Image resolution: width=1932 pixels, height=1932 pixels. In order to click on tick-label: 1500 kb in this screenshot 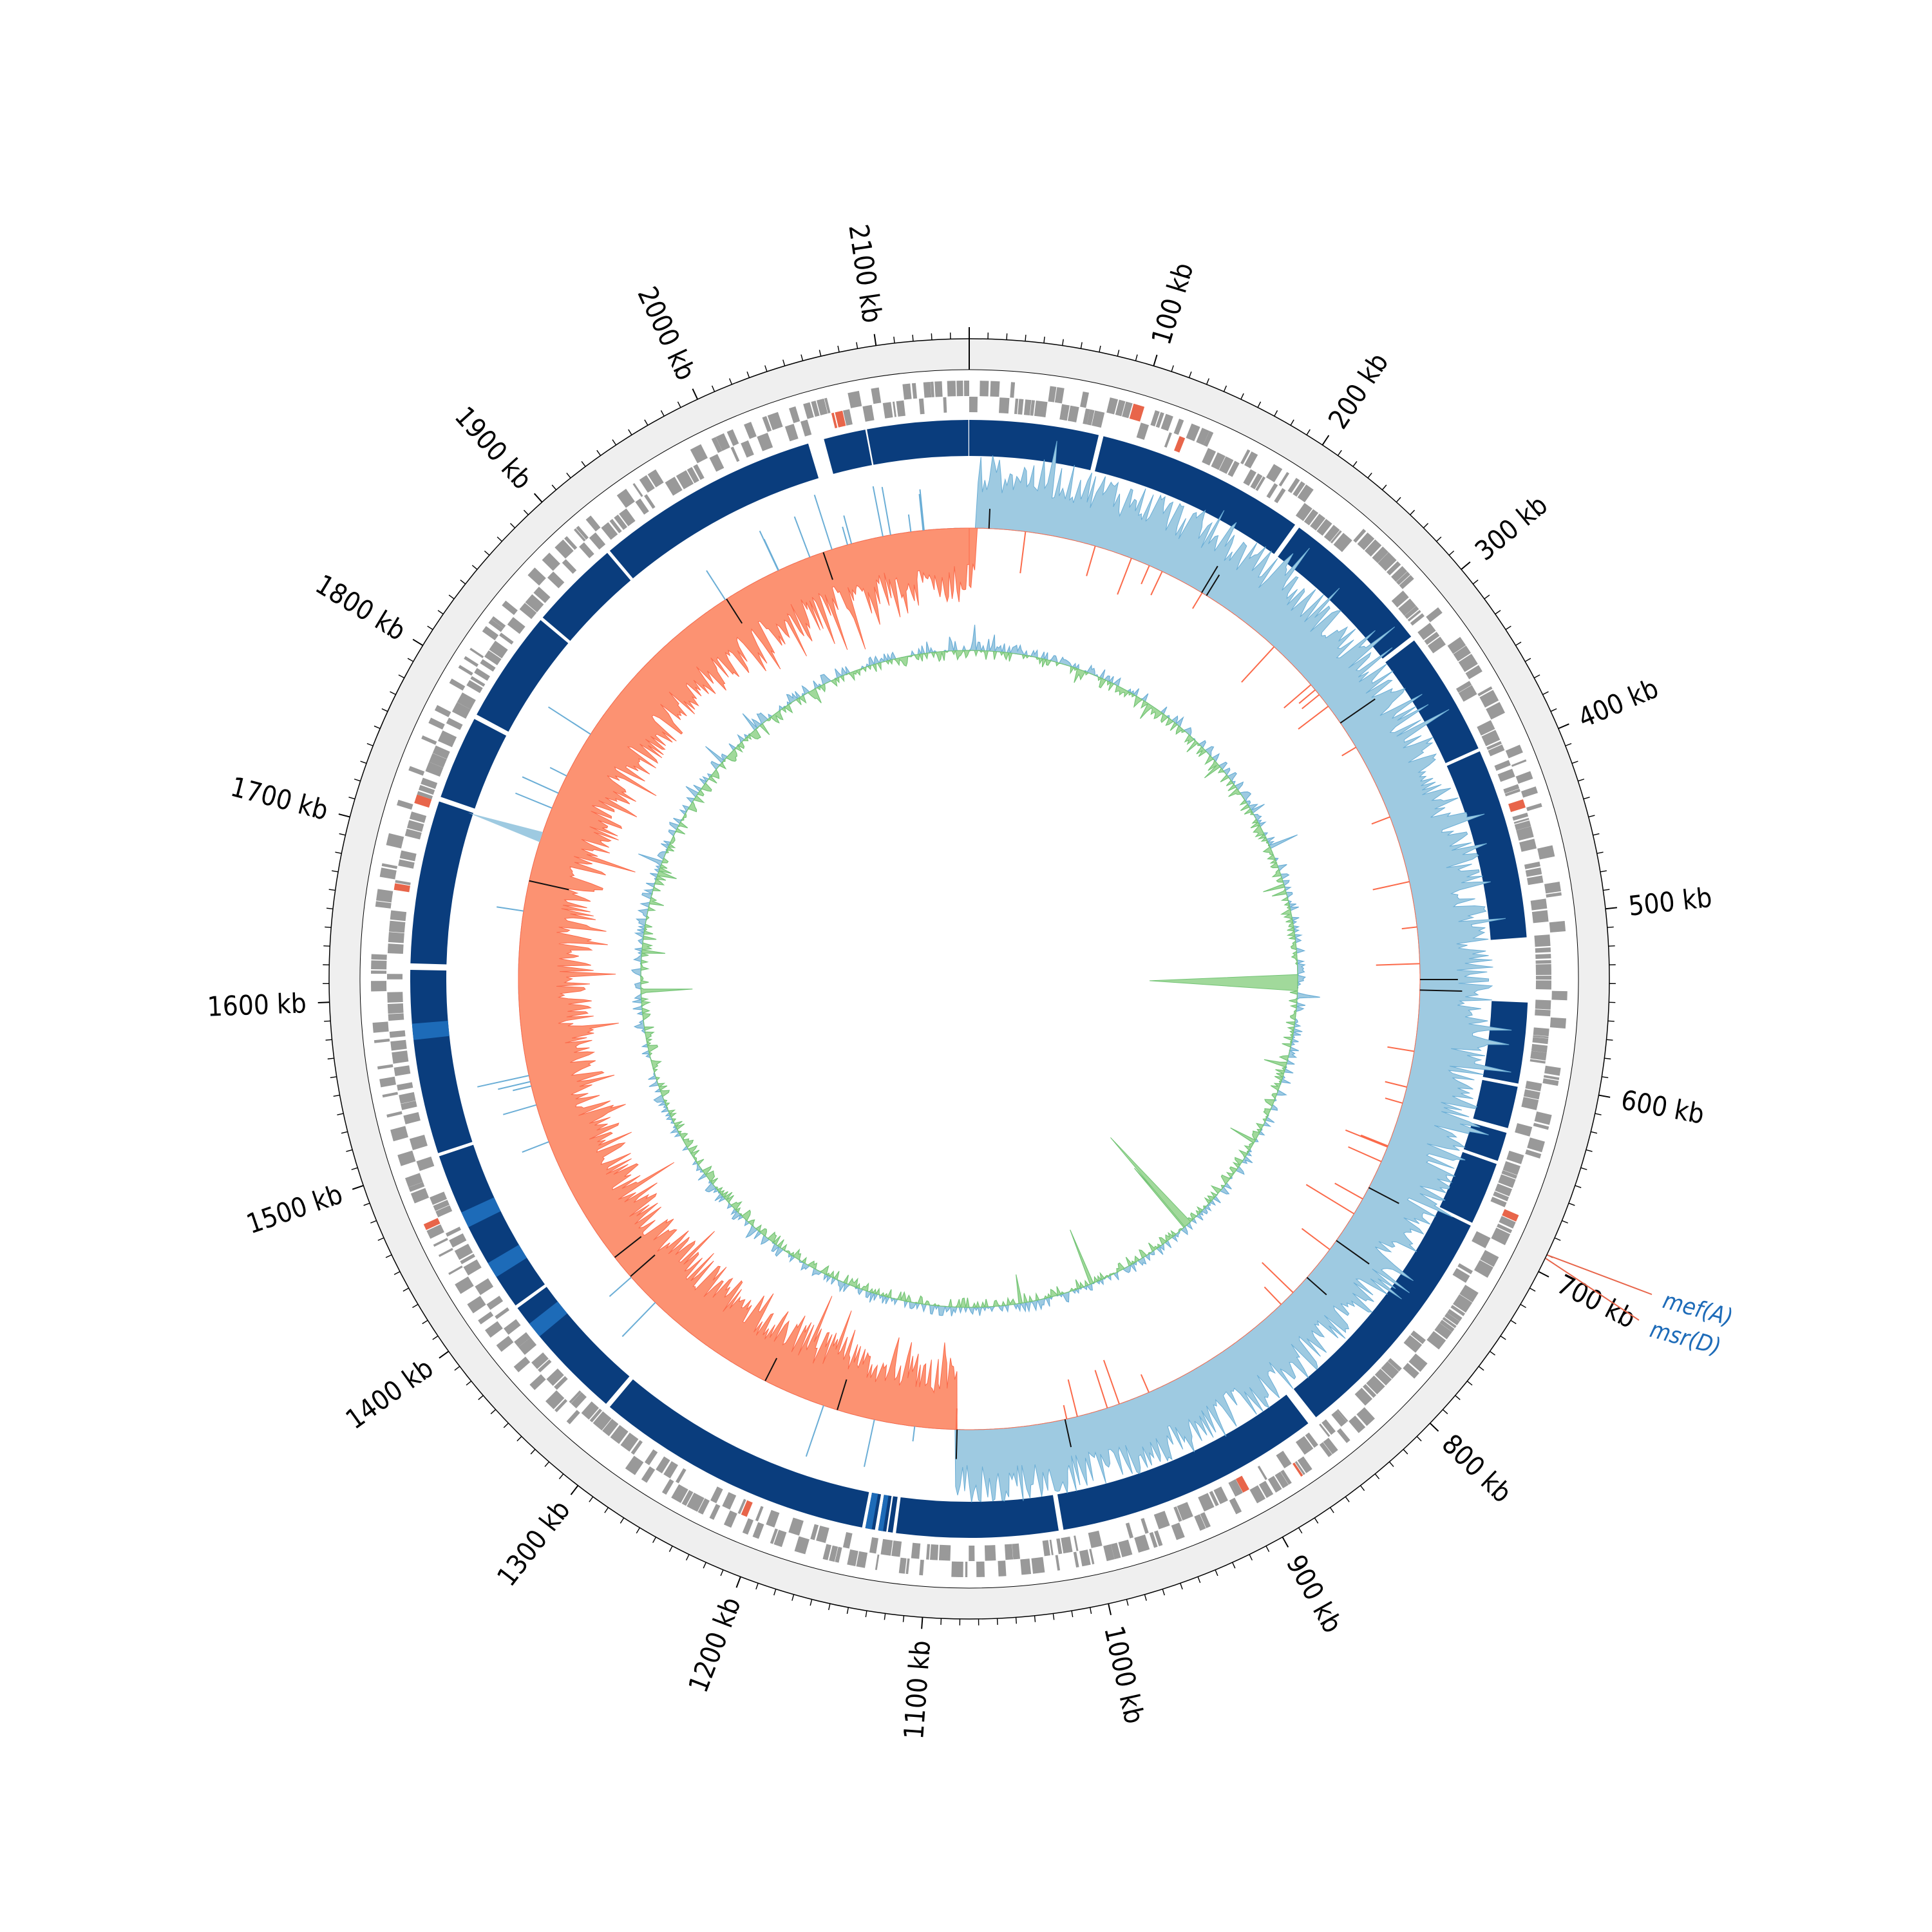, I will do `click(294, 1209)`.